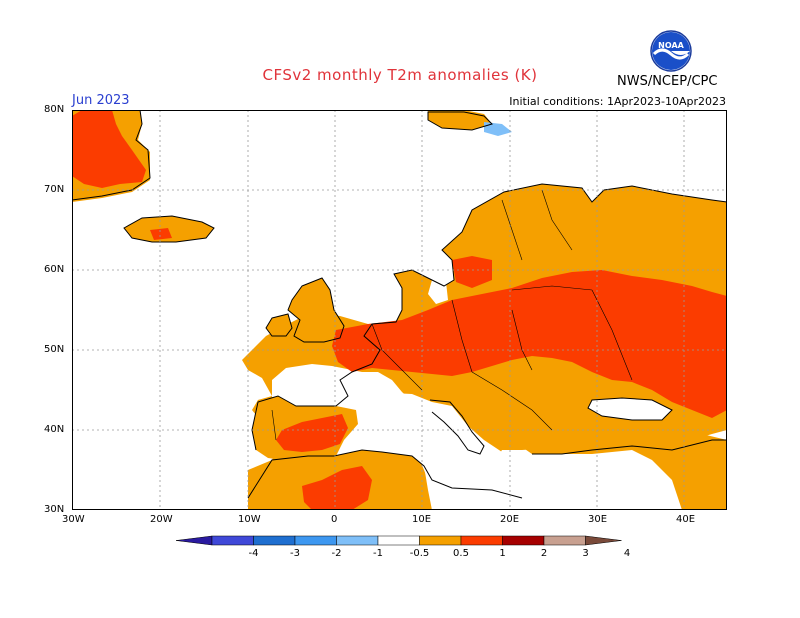  I want to click on border-fr-de, so click(397, 357).